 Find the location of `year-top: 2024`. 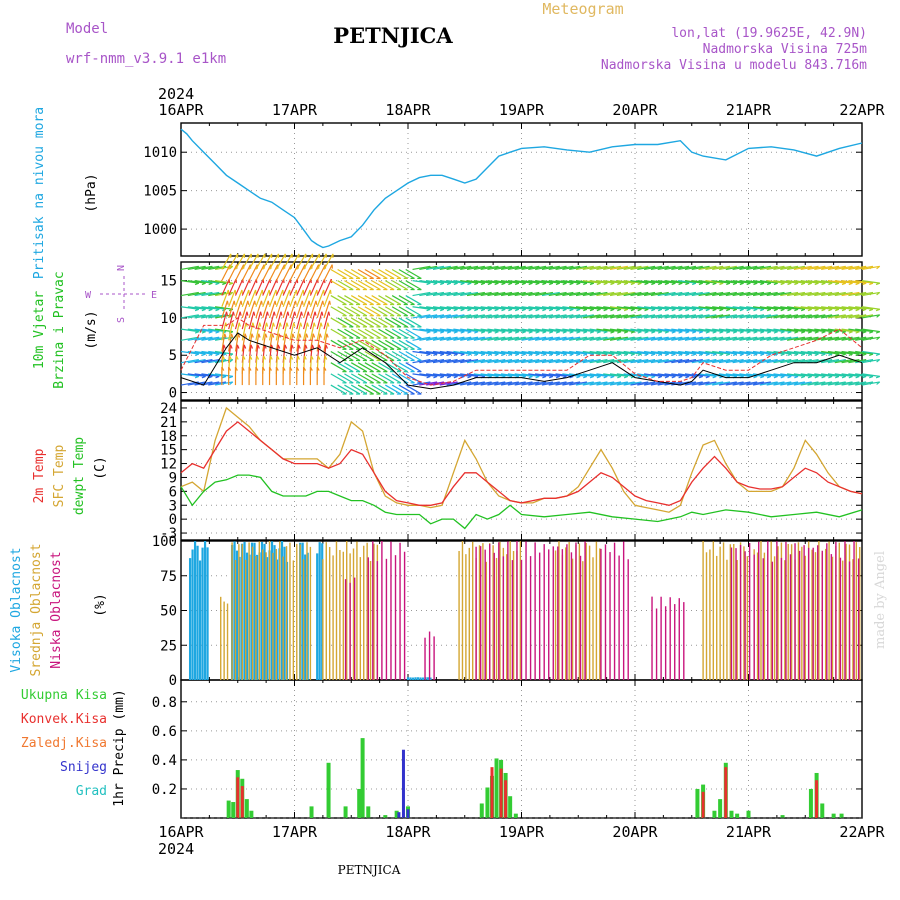

year-top: 2024 is located at coordinates (176, 94).